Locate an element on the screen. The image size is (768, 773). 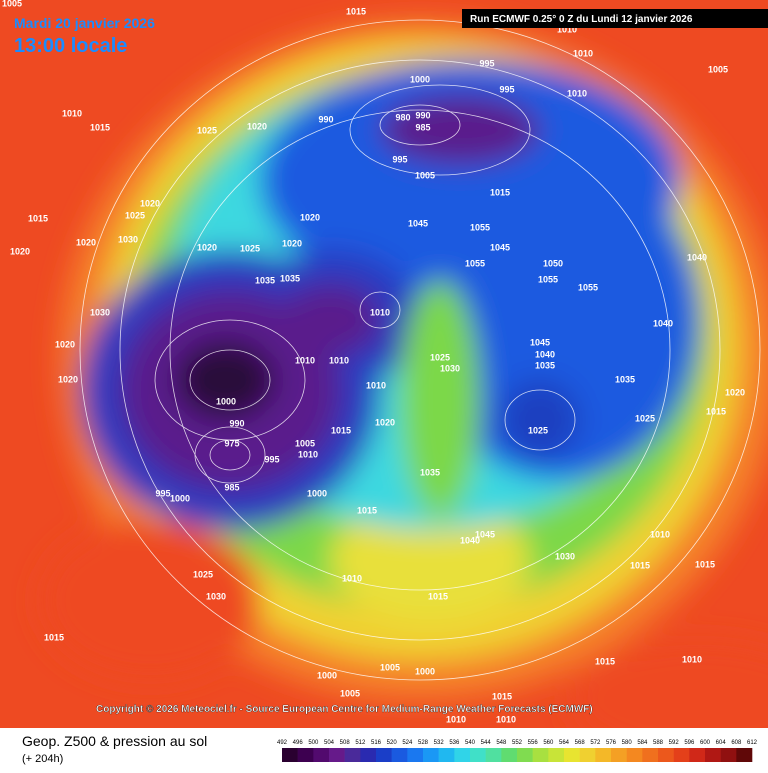
legend-title: Geop. Z500 & pression au sol is located at coordinates (114, 741).